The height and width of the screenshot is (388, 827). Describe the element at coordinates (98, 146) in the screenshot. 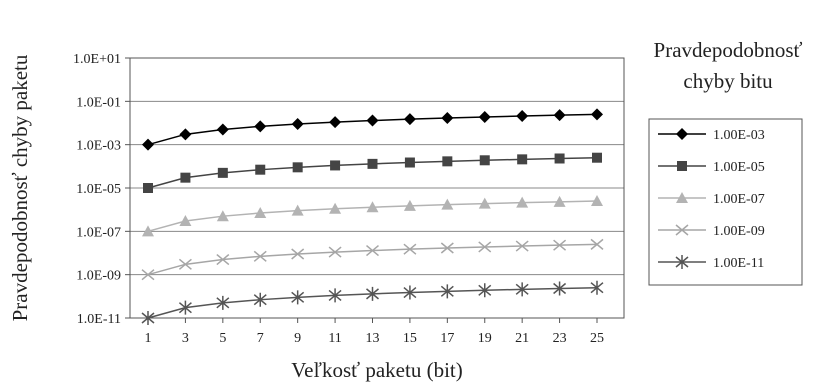

I see `y-tick-label-4: 1.0E-03` at that location.